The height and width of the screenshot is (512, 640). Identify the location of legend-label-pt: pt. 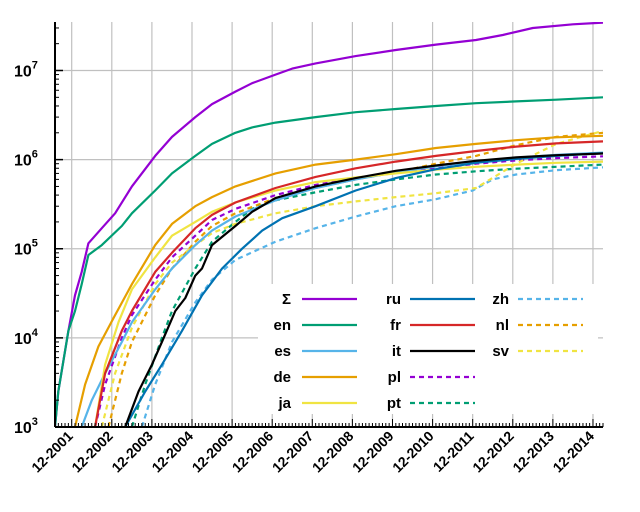
(394, 403).